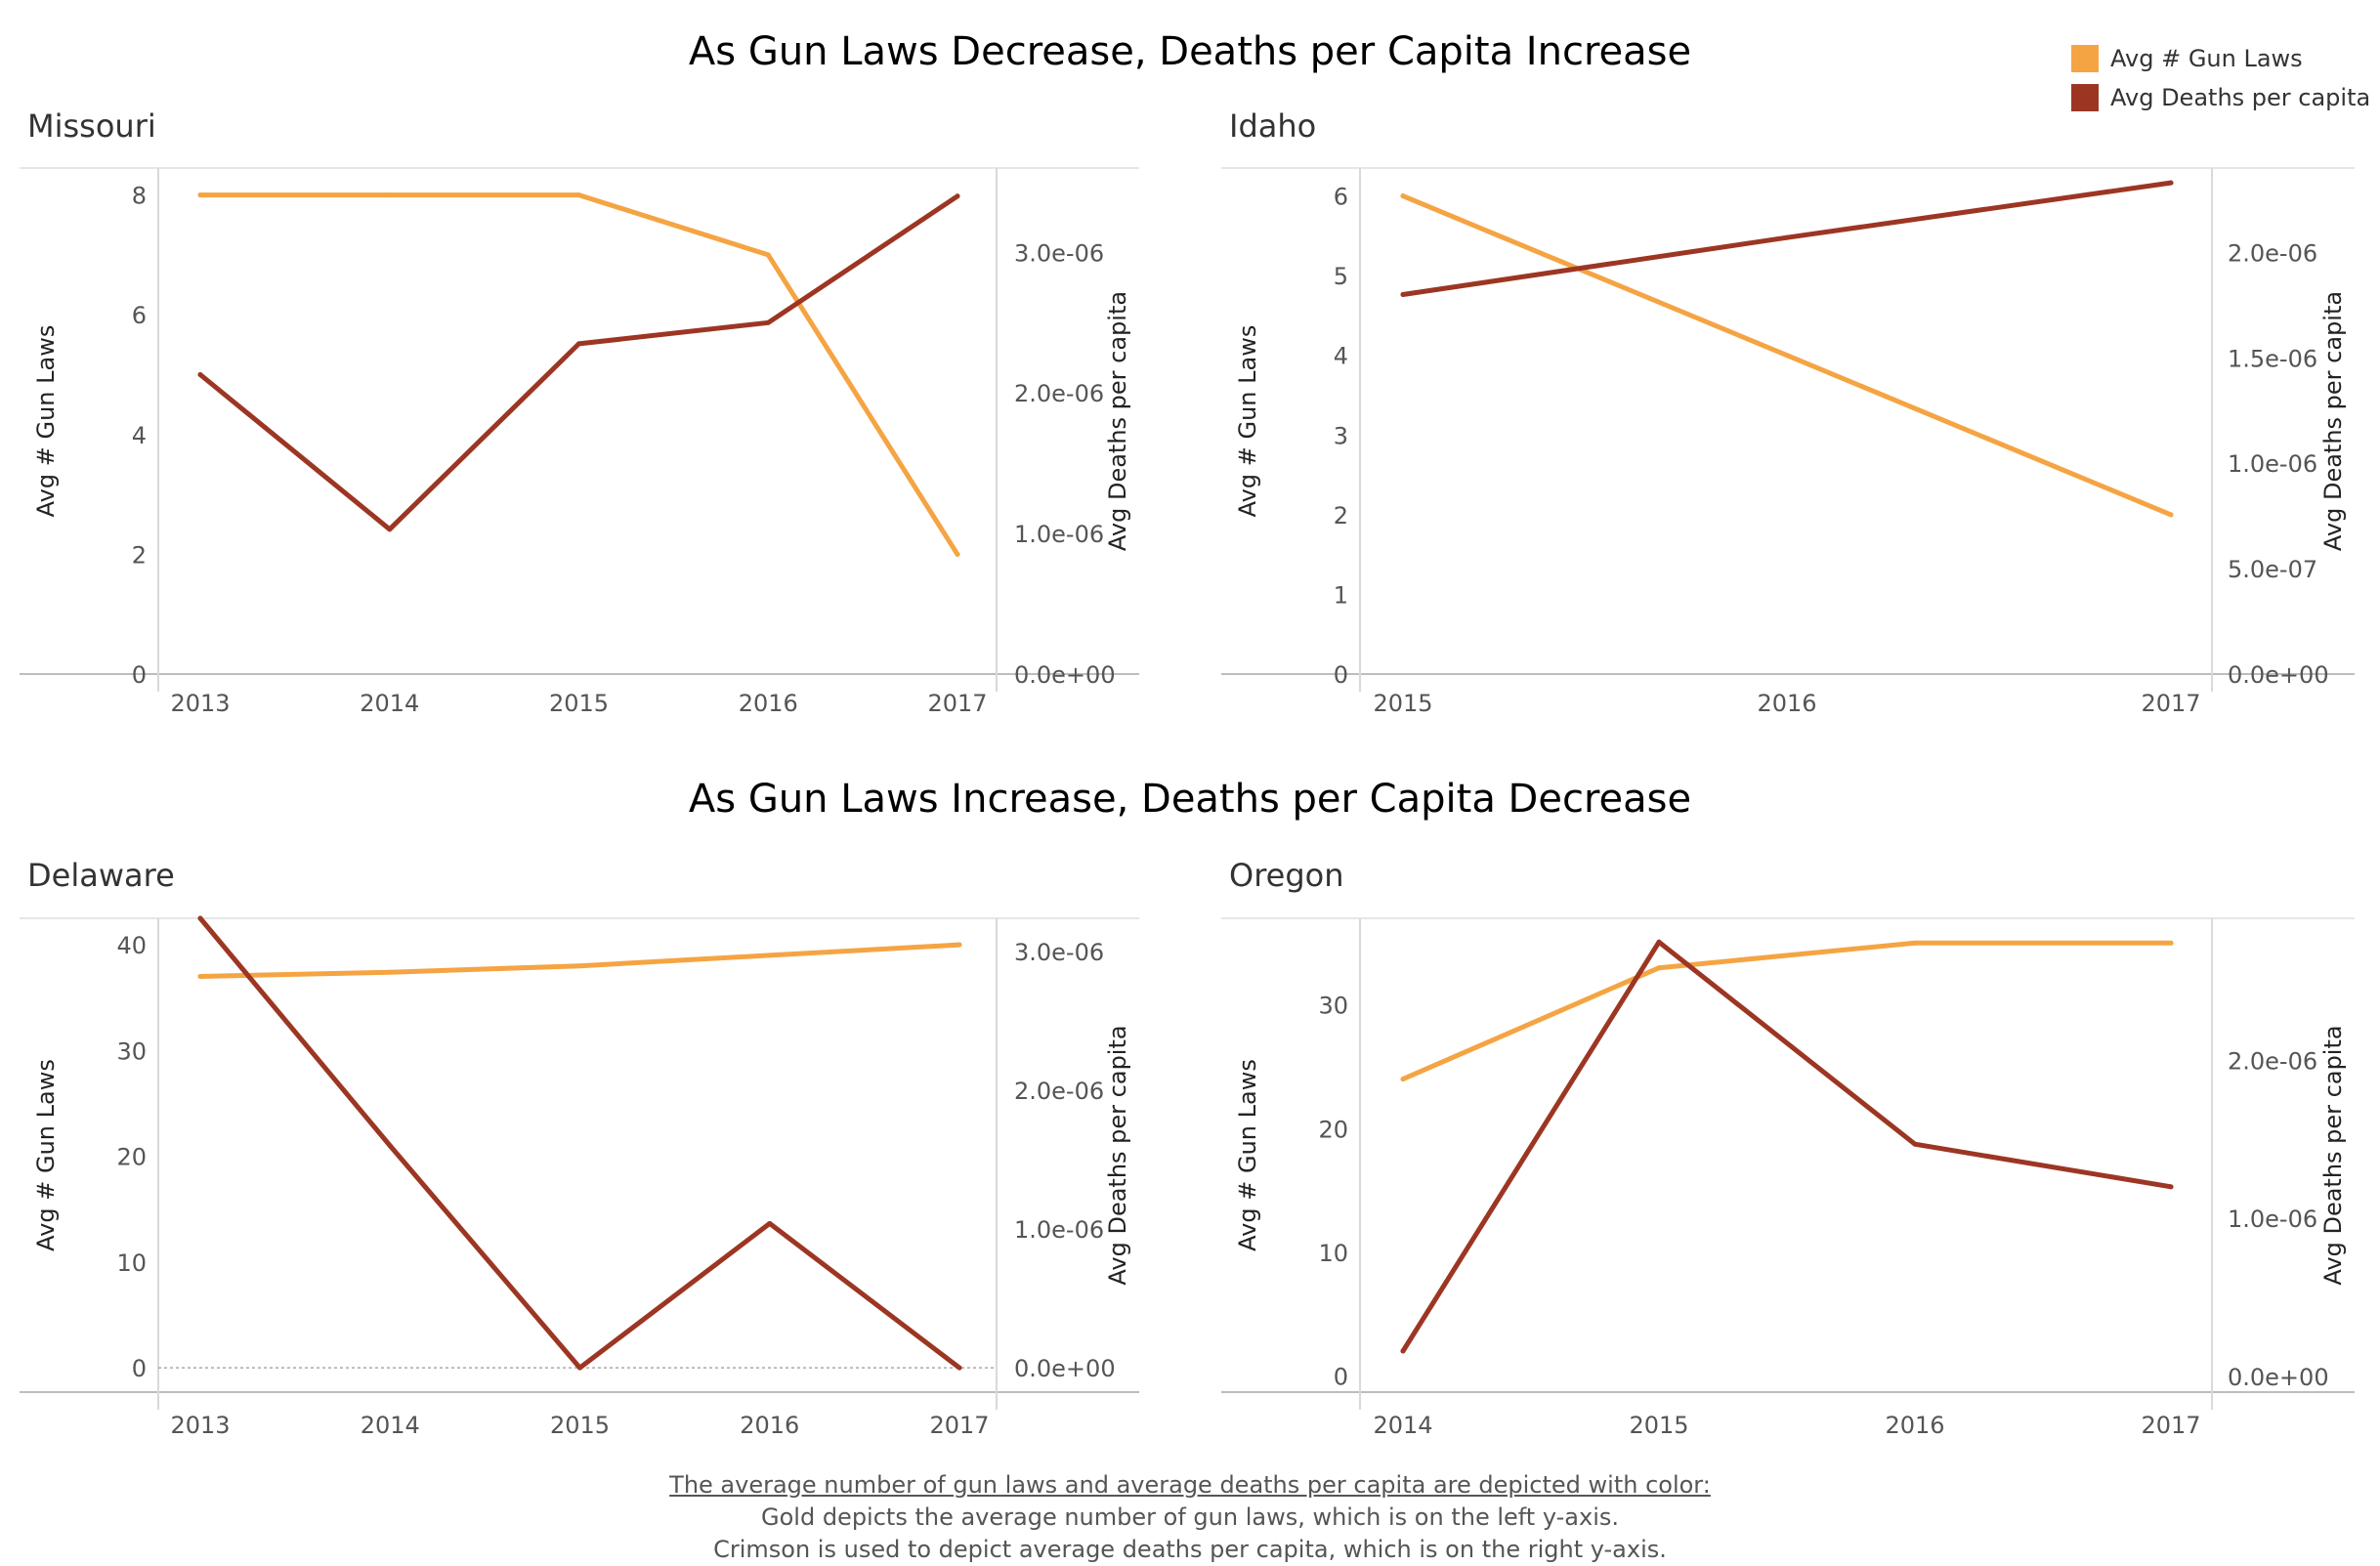 This screenshot has height=1566, width=2380. What do you see at coordinates (2272, 358) in the screenshot?
I see `y-tick-right-label: 1.5e-06` at bounding box center [2272, 358].